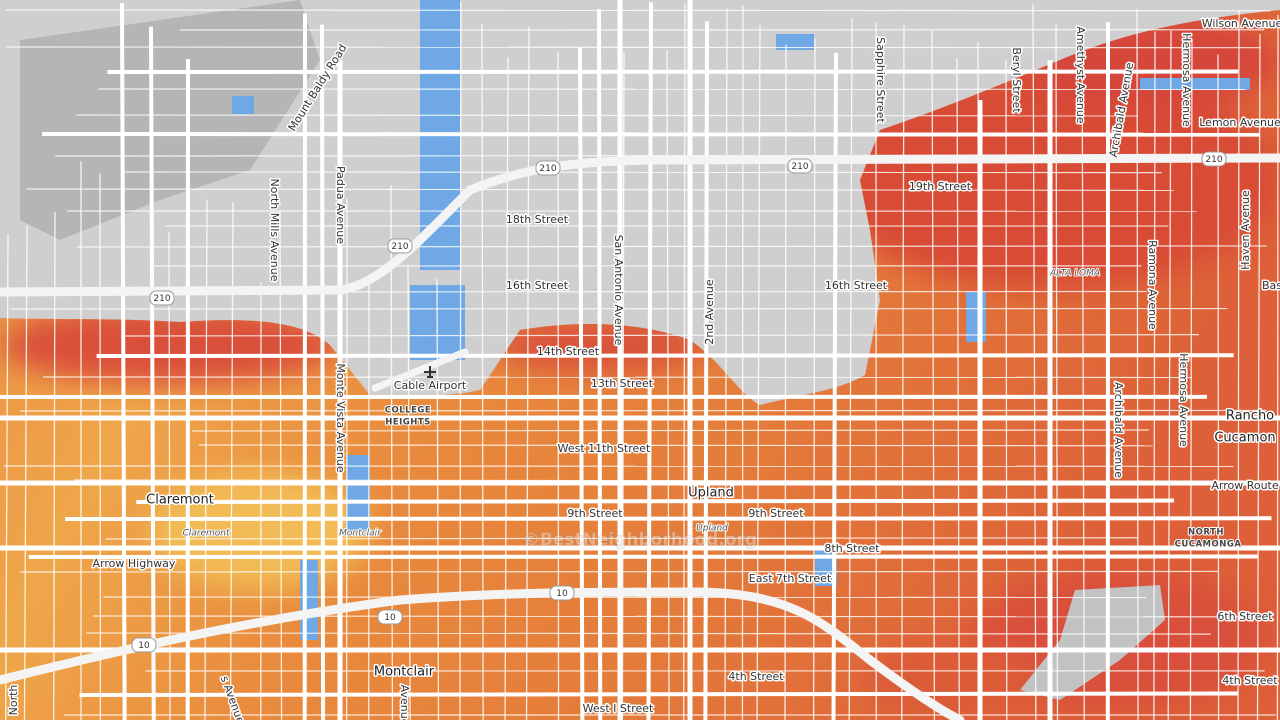  I want to click on map-label: CUCAMONGA, so click(1208, 545).